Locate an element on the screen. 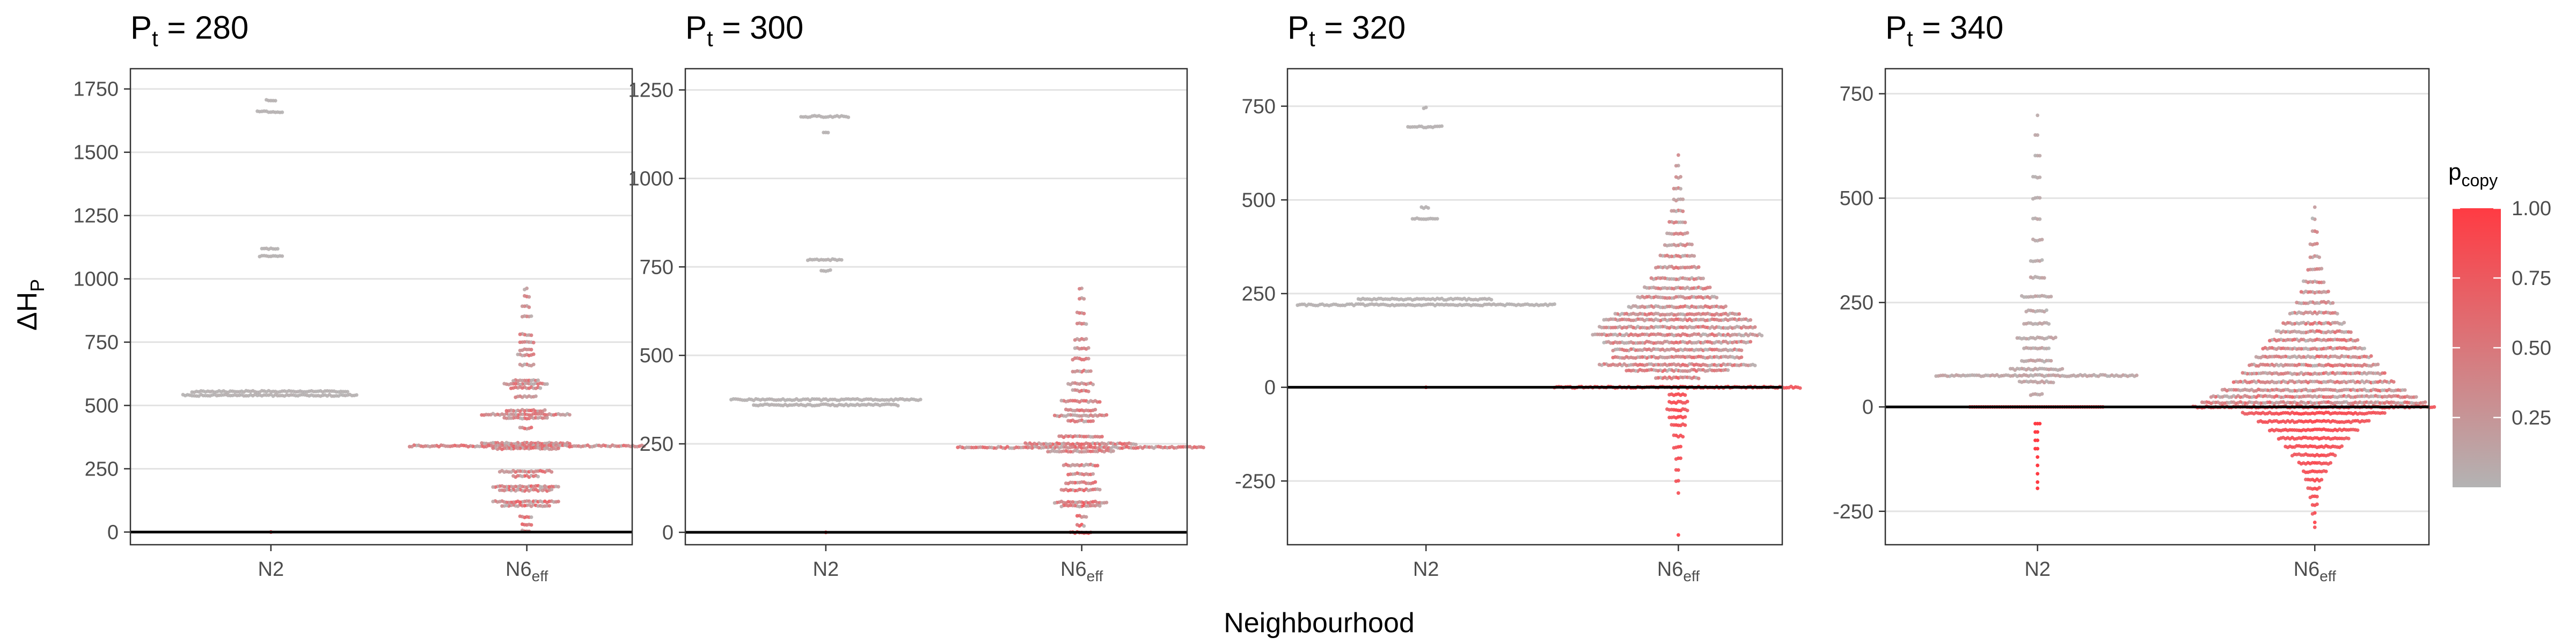 This screenshot has height=644, width=2576. dot-group-N2 is located at coordinates (826, 324).